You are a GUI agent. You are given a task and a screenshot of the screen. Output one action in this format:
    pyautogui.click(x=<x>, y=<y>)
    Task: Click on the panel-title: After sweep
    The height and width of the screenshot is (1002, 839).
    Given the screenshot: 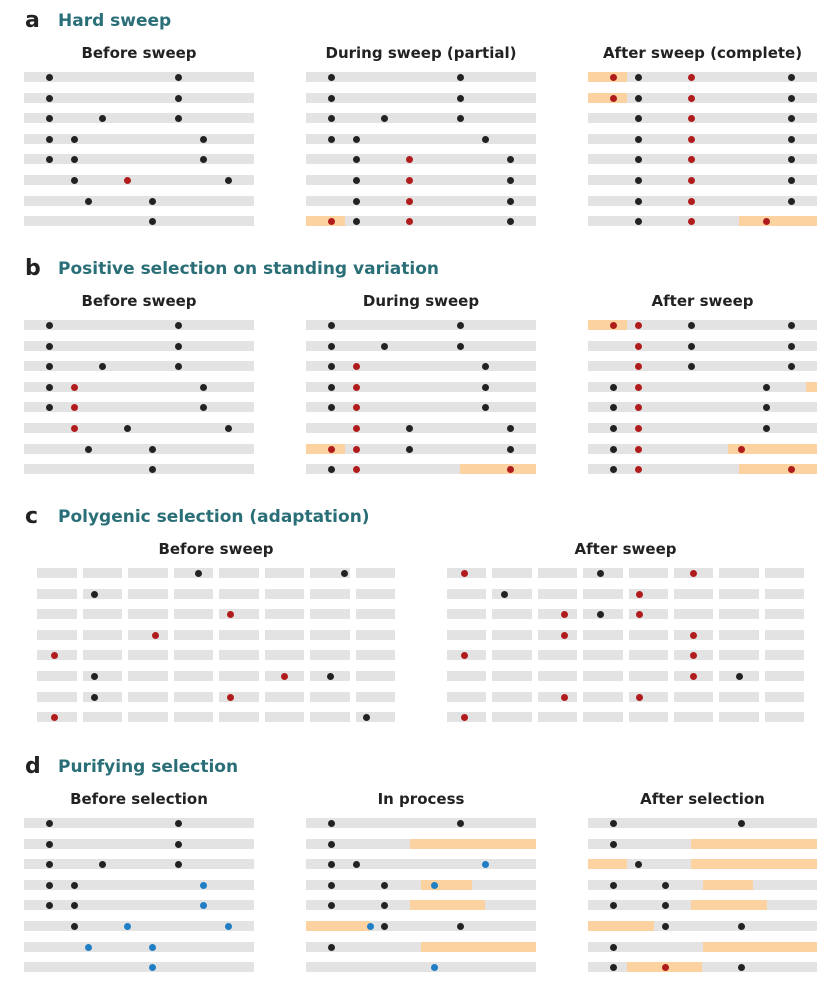 What is the action you would take?
    pyautogui.click(x=625, y=549)
    